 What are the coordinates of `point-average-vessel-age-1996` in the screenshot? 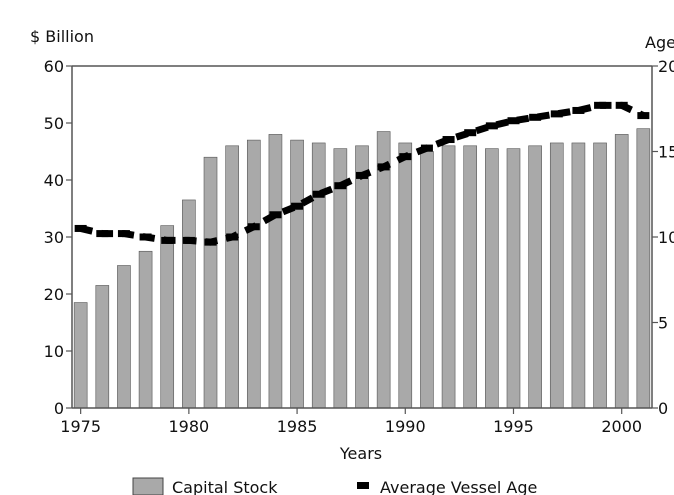 It's located at (535, 117).